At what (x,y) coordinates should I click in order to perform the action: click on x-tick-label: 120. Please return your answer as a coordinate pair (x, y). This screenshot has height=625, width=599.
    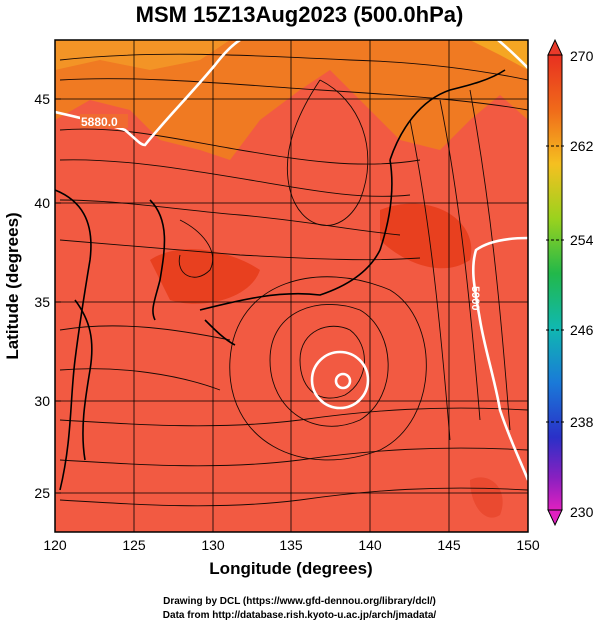
    Looking at the image, I should click on (55, 545).